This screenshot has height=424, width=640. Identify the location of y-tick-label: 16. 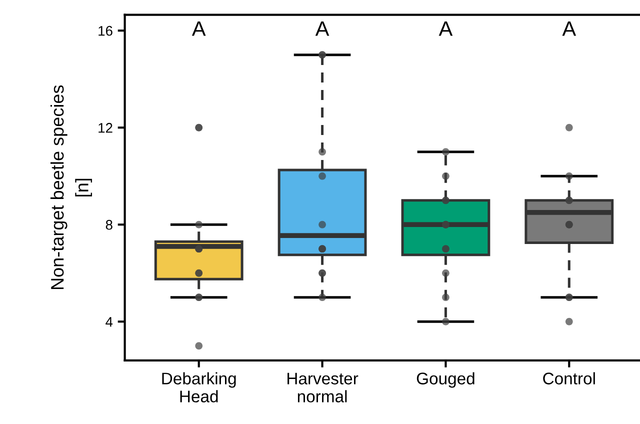
(105, 31).